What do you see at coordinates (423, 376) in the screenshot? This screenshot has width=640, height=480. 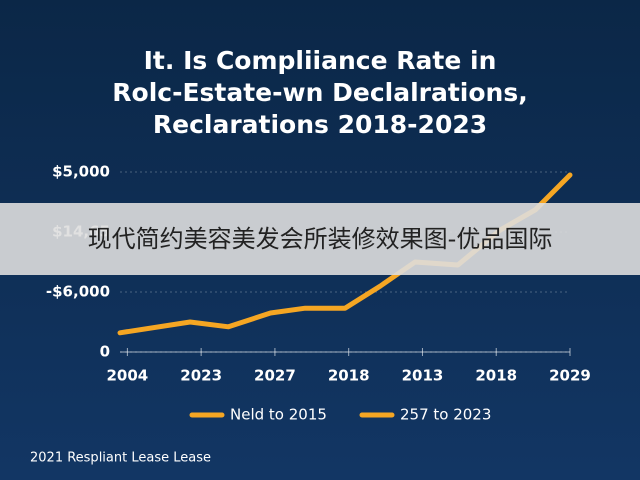 I see `x-tick-label: 2013` at bounding box center [423, 376].